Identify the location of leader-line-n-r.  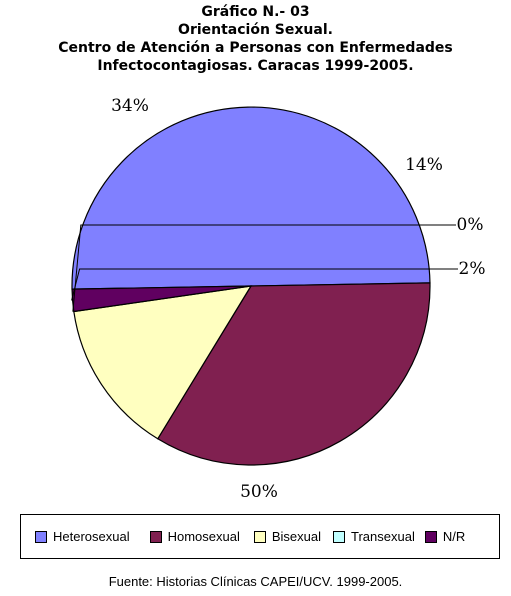
(264, 284).